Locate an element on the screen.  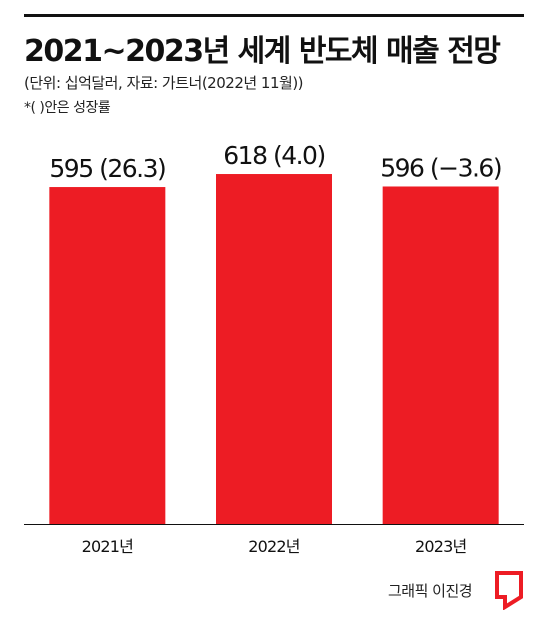
graphic-credit: 그래픽 이진경 is located at coordinates (430, 591).